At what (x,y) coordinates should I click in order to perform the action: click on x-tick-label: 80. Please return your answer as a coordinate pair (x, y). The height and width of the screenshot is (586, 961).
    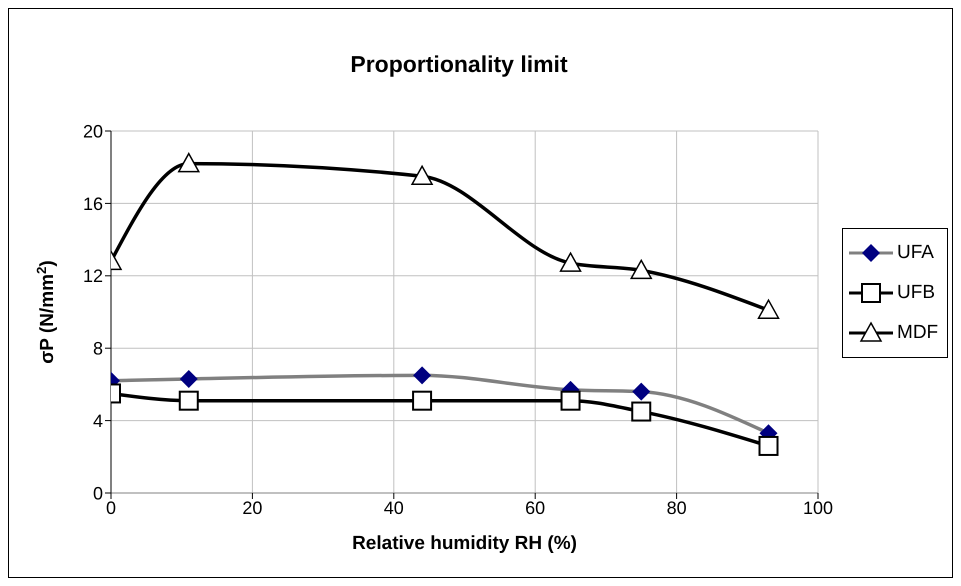
    Looking at the image, I should click on (676, 508).